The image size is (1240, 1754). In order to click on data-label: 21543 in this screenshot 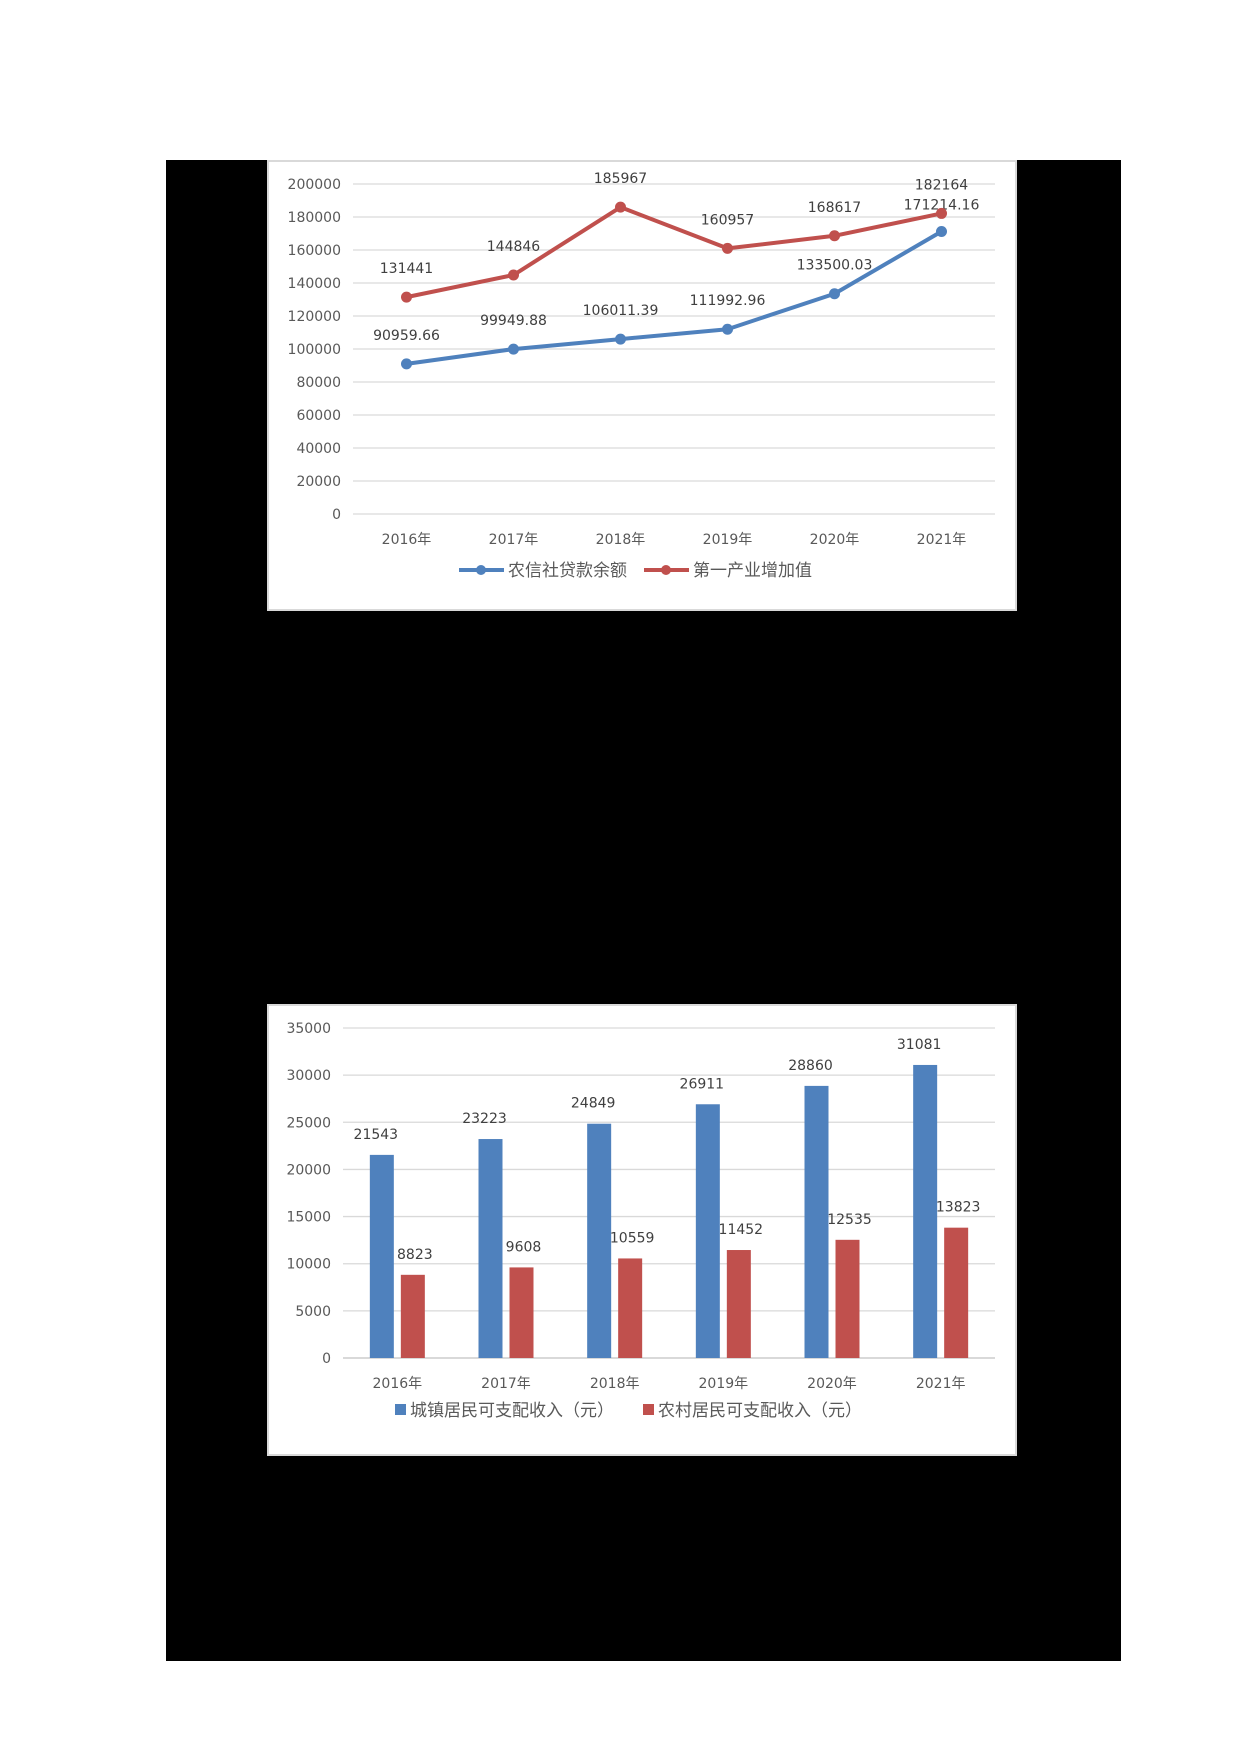, I will do `click(376, 1135)`.